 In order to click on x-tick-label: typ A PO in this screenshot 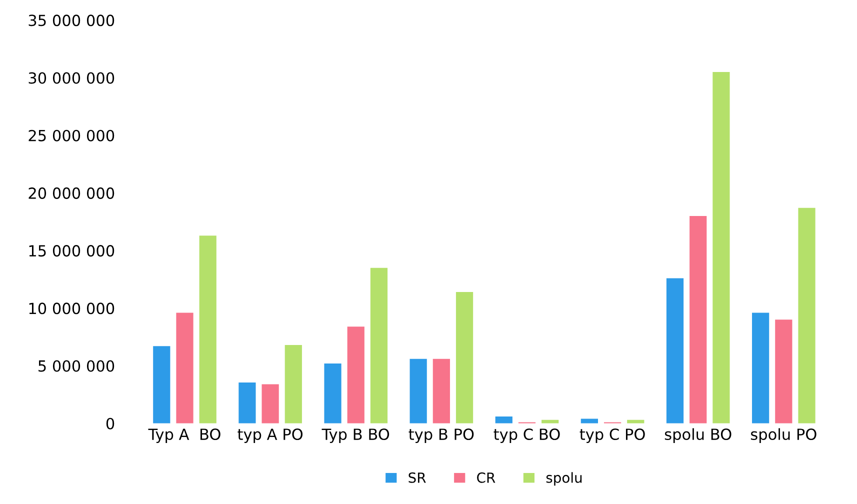, I will do `click(270, 436)`.